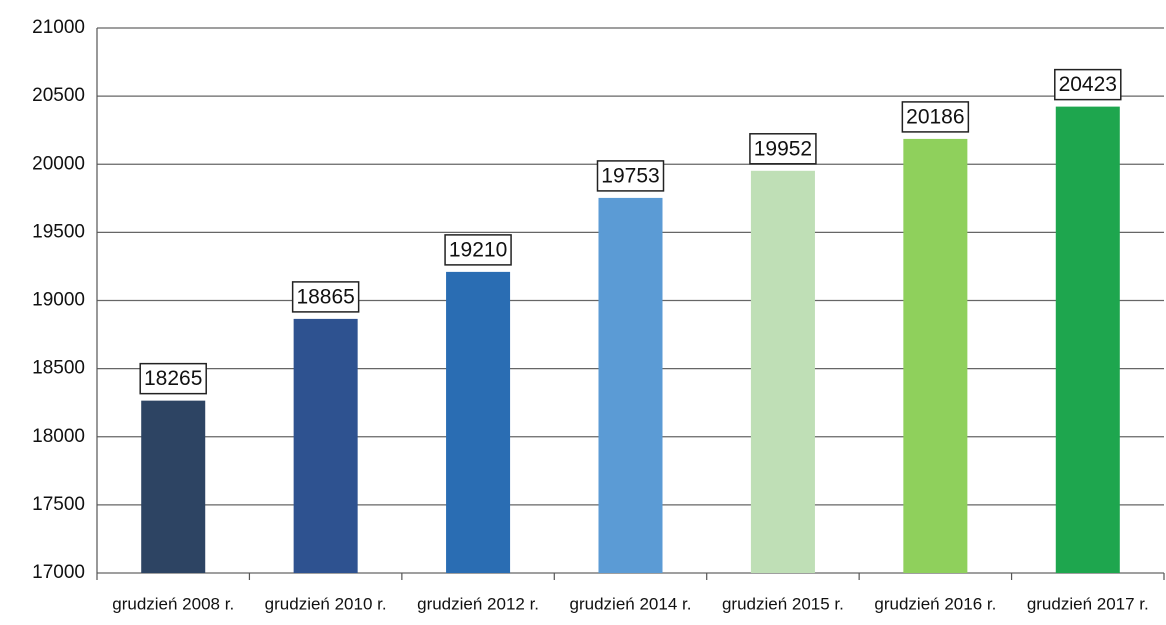 The width and height of the screenshot is (1166, 625). I want to click on data-label: 19210, so click(478, 249).